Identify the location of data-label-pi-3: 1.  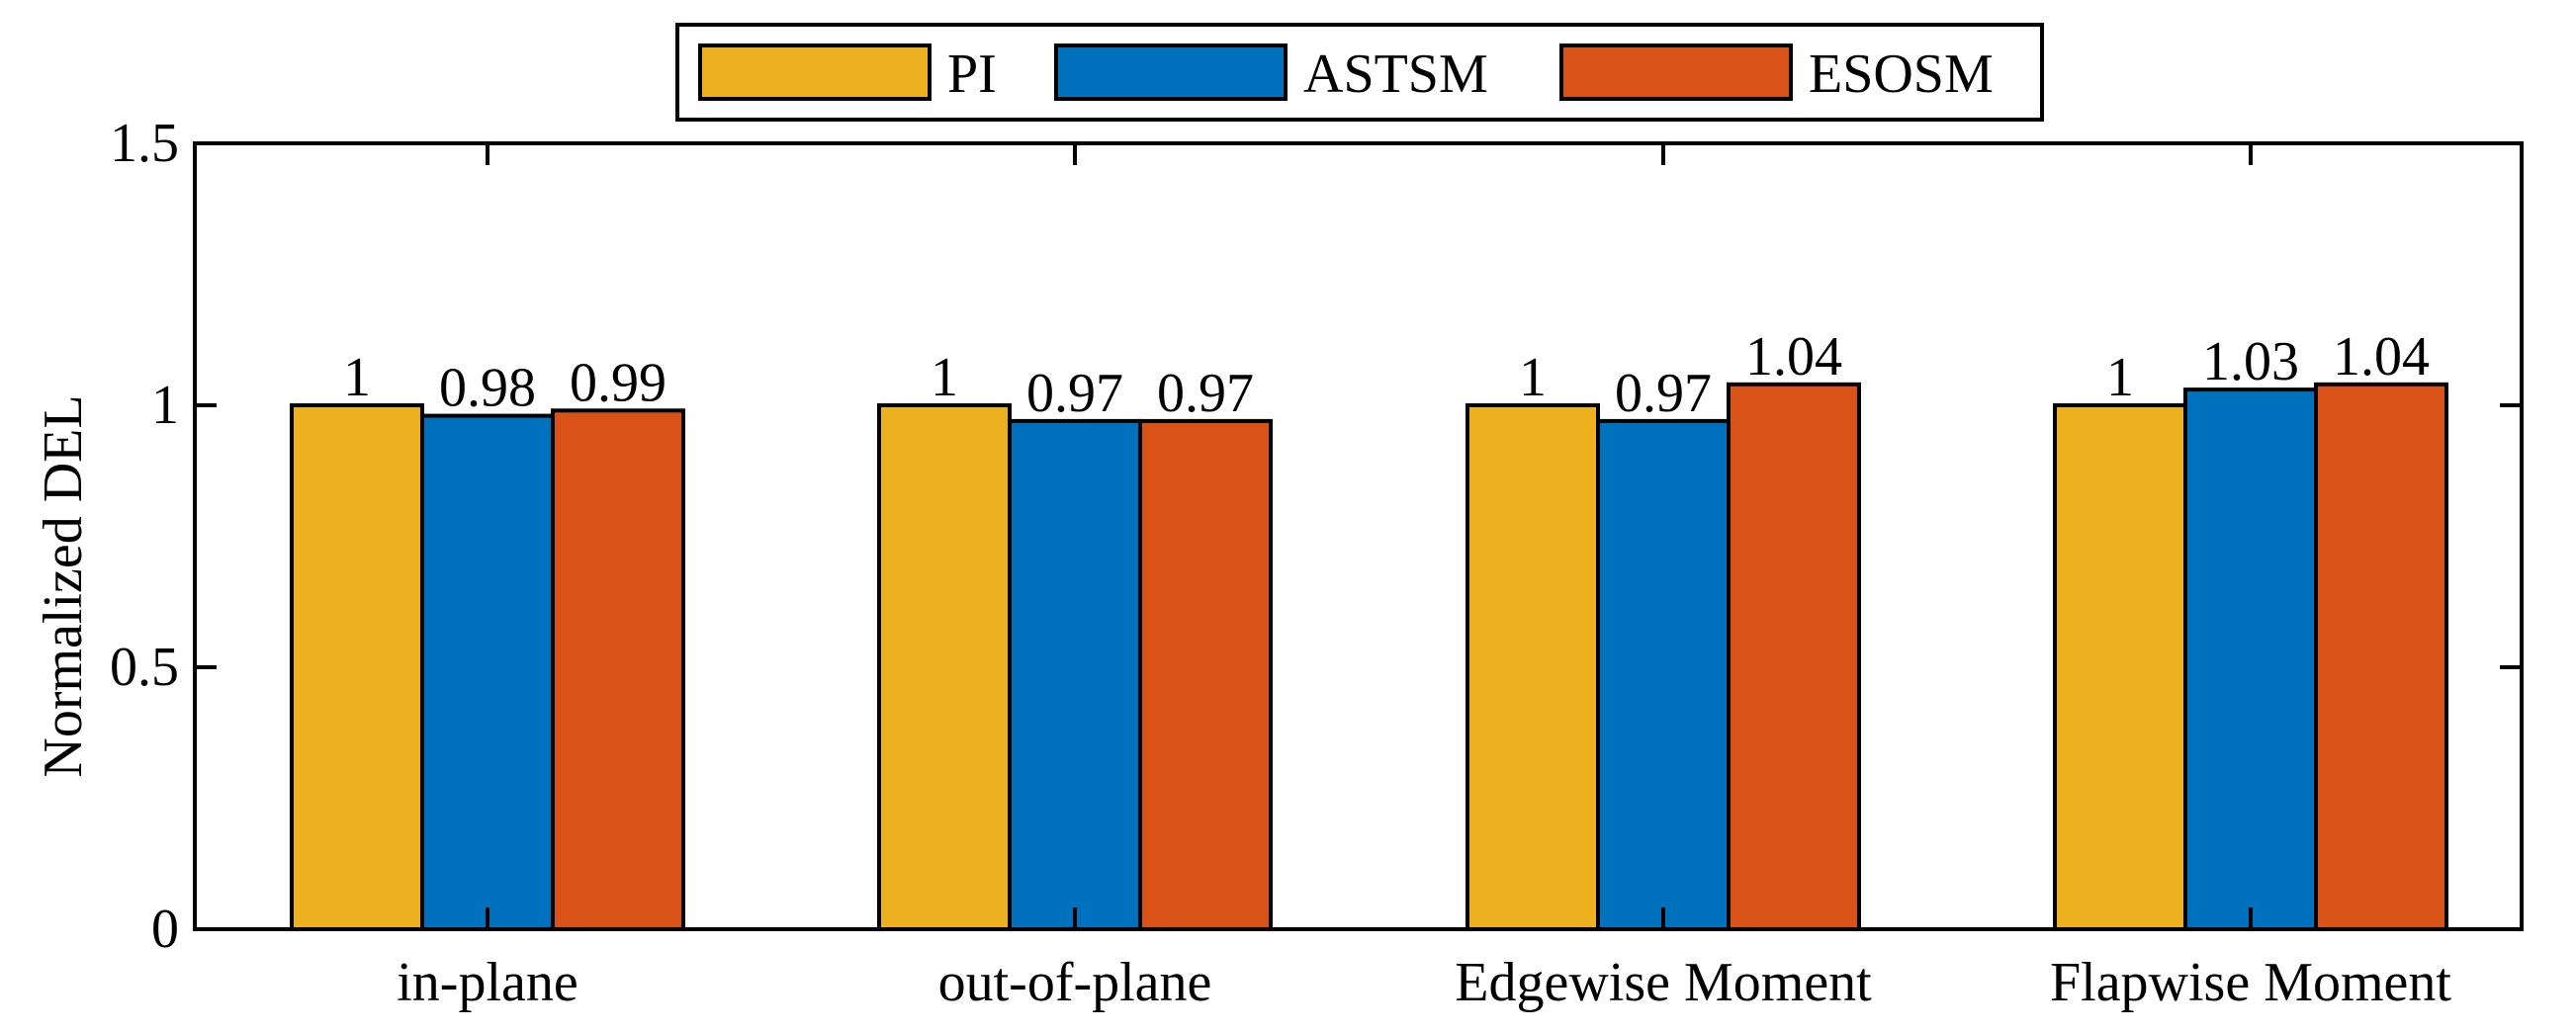
(1533, 377).